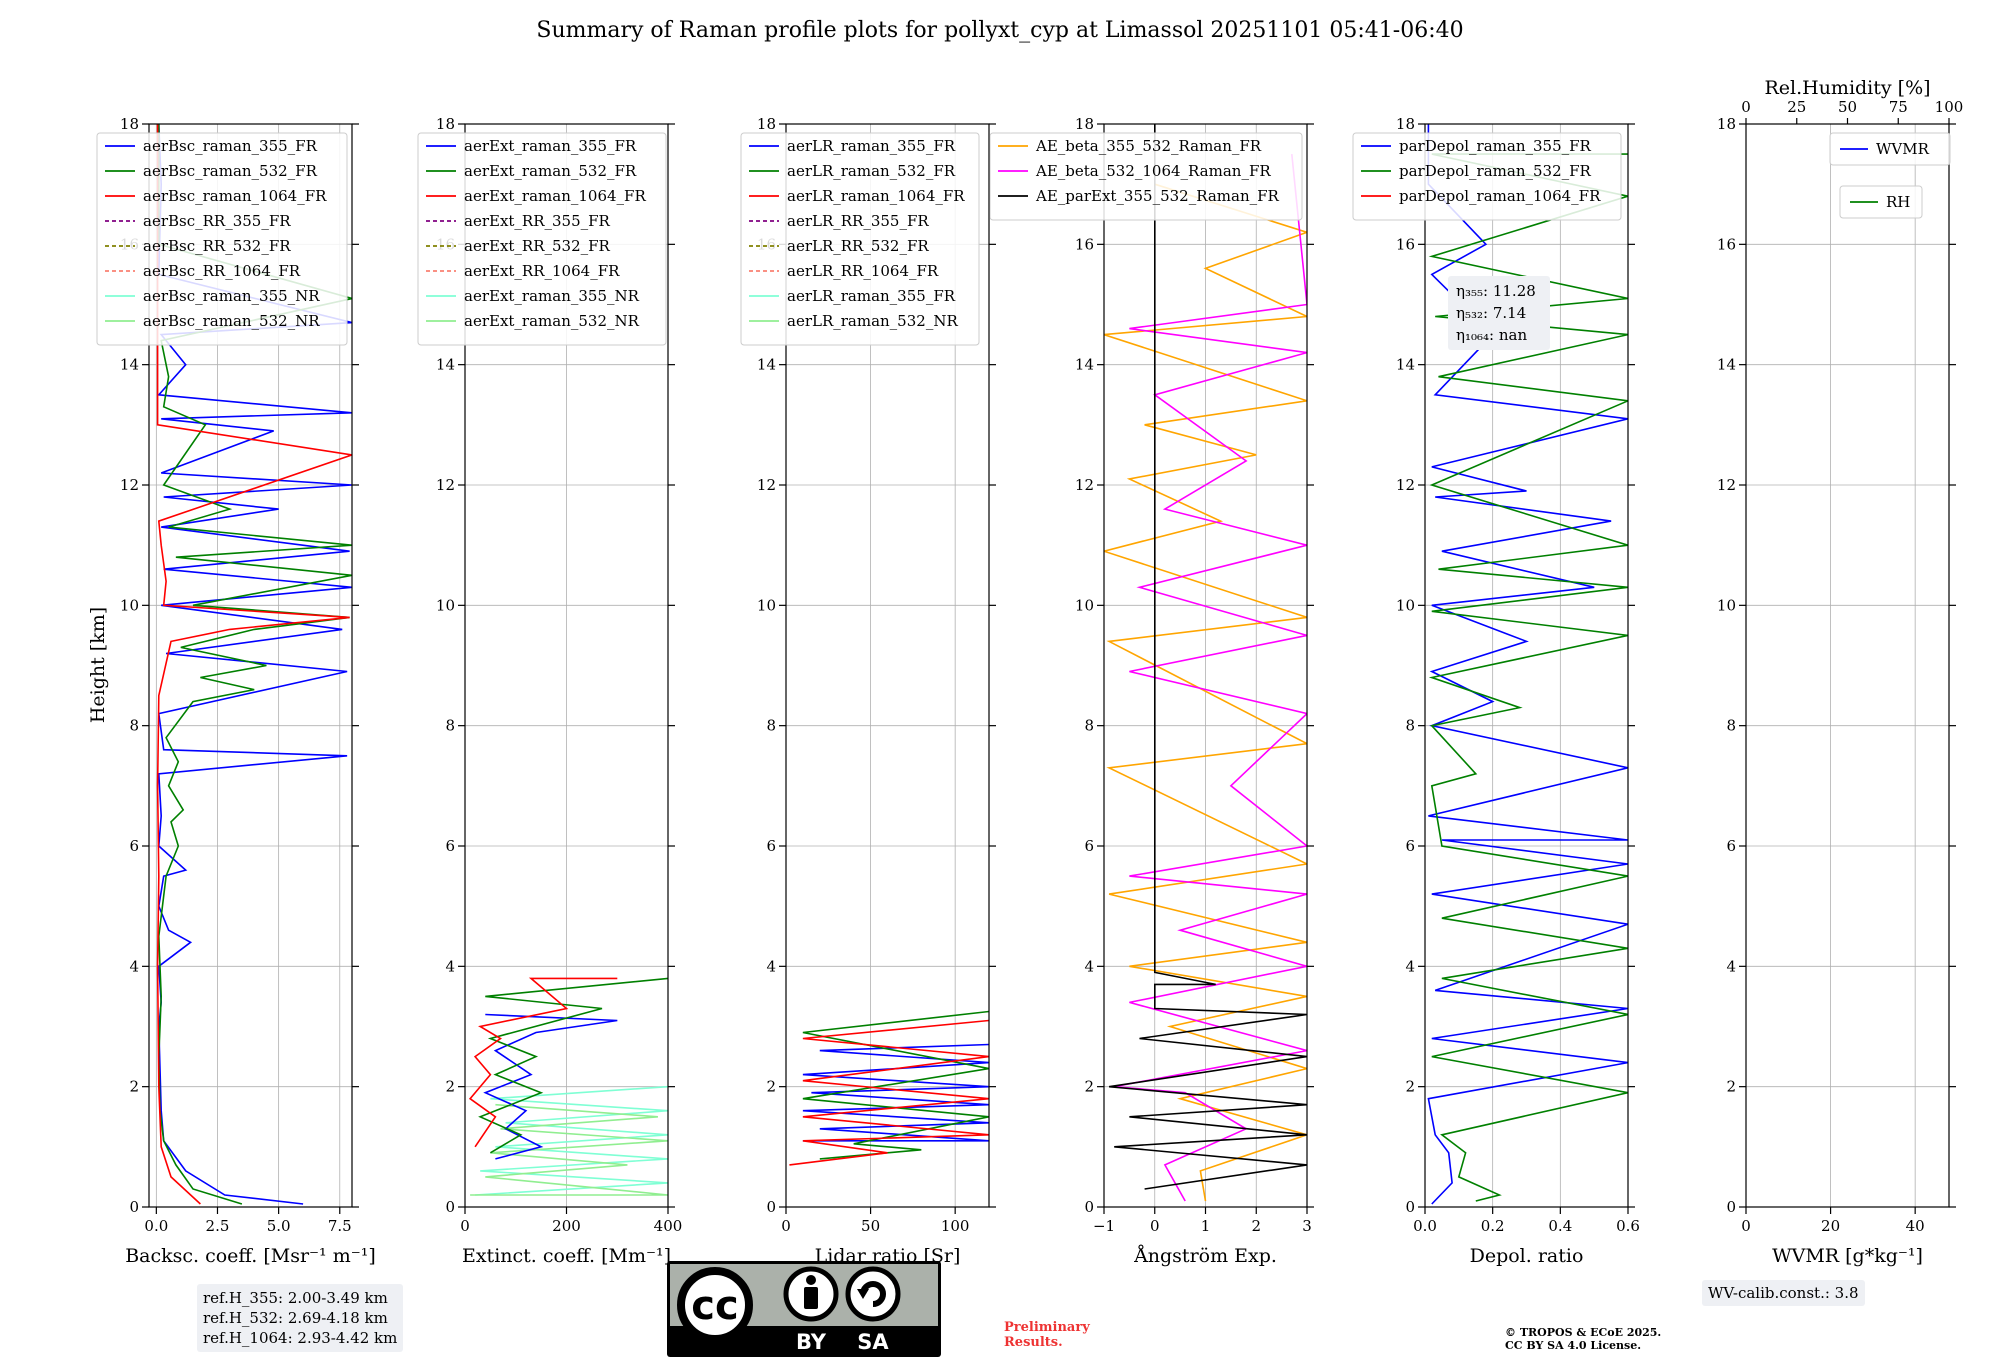  Describe the element at coordinates (870, 1226) in the screenshot. I see `x-tick-label: 50` at that location.